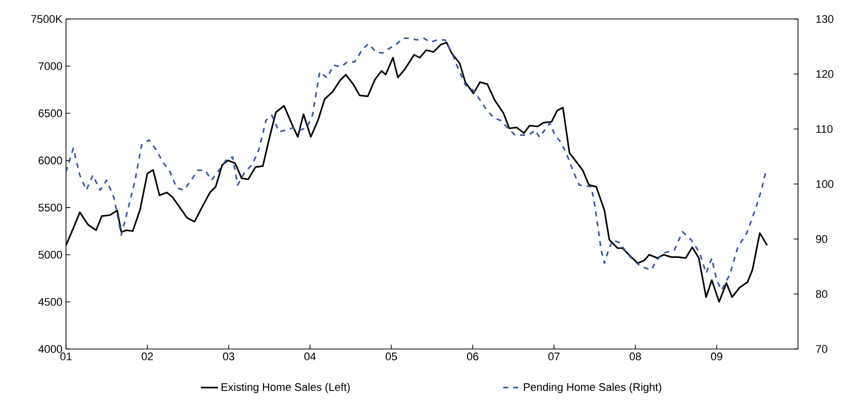 Image resolution: width=845 pixels, height=404 pixels. Describe the element at coordinates (50, 66) in the screenshot. I see `y-tick-label: 7000` at that location.